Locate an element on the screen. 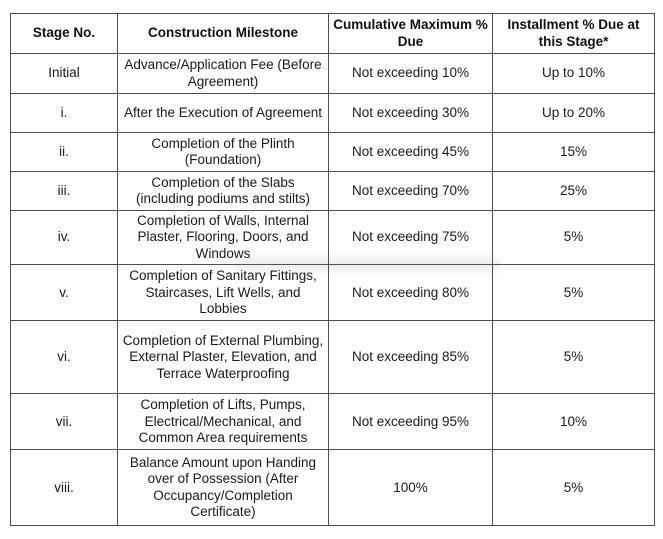  cell-cumulative-max: Not exceeding 75% is located at coordinates (410, 237).